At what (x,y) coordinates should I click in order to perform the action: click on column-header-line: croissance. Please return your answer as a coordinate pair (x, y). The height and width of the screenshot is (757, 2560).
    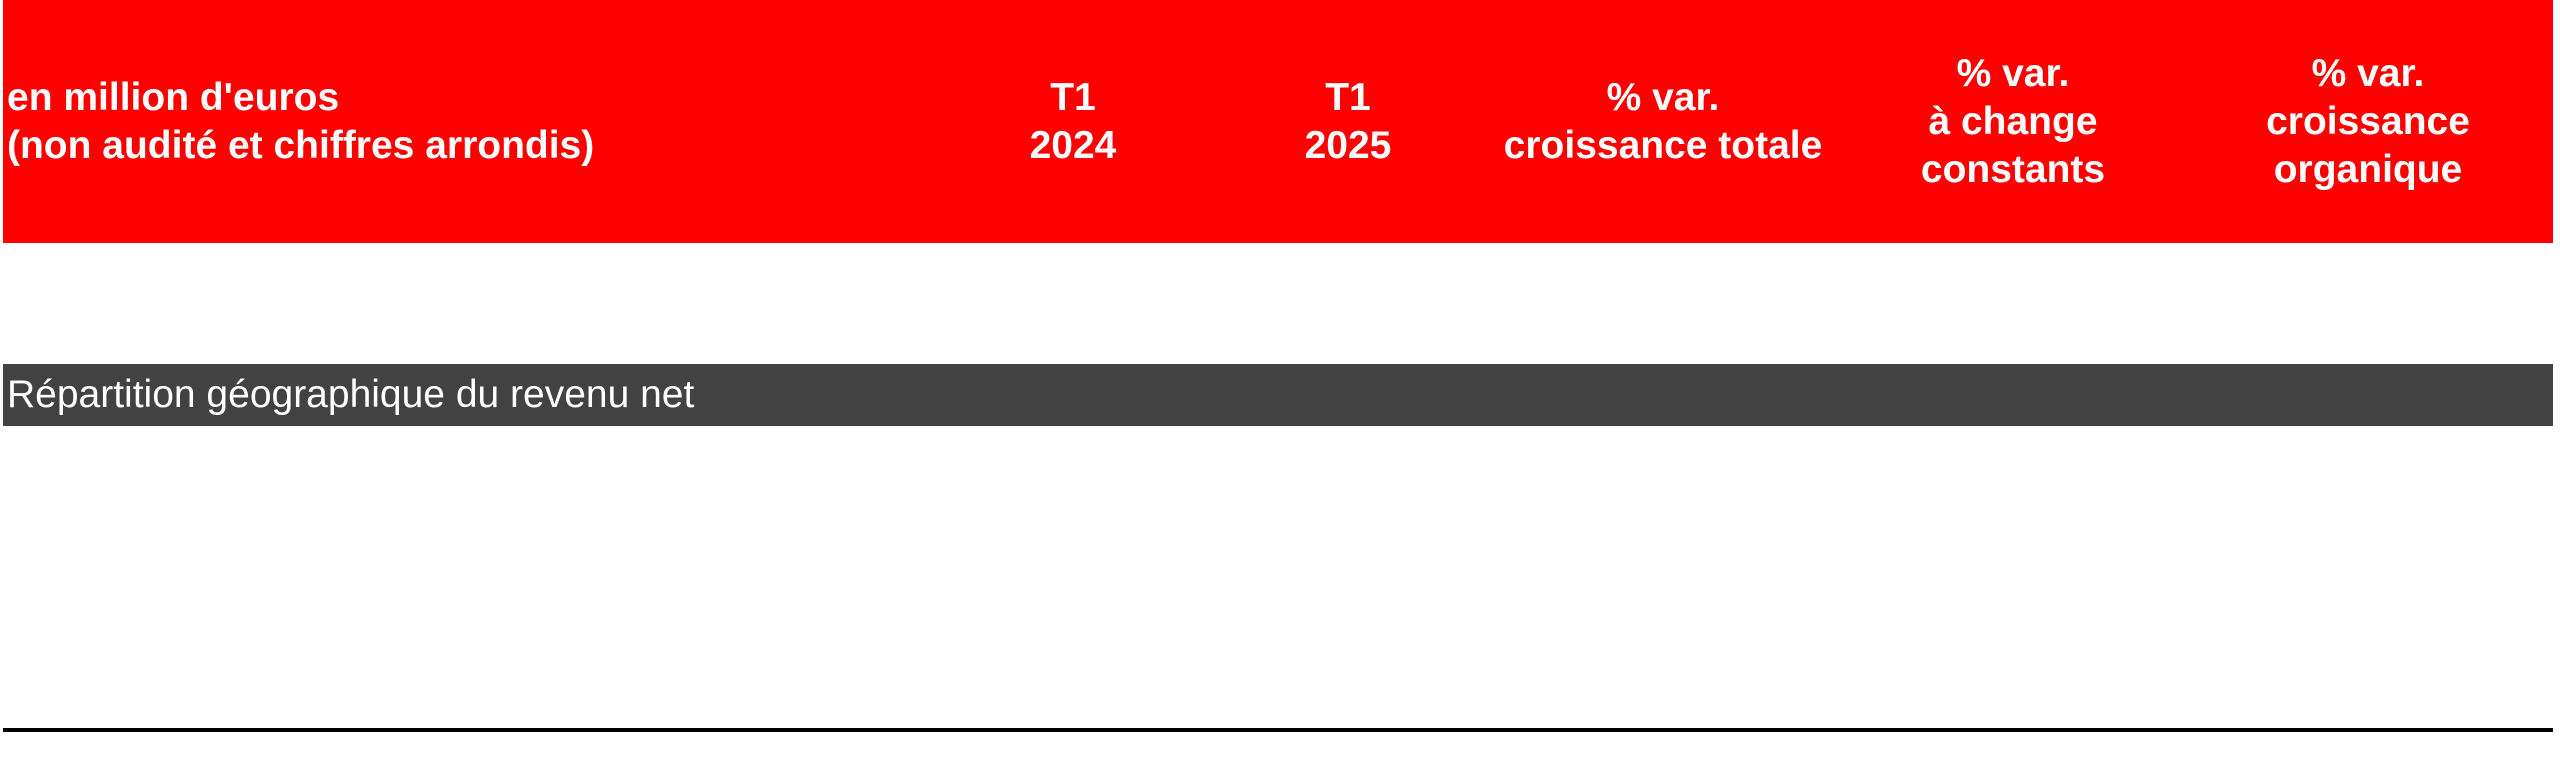
    Looking at the image, I should click on (2368, 121).